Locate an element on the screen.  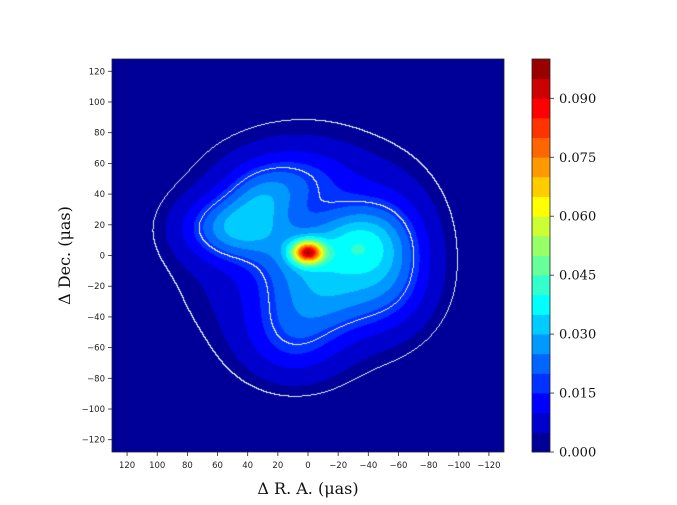
colorbar-tick-label: 0.015 is located at coordinates (577, 394).